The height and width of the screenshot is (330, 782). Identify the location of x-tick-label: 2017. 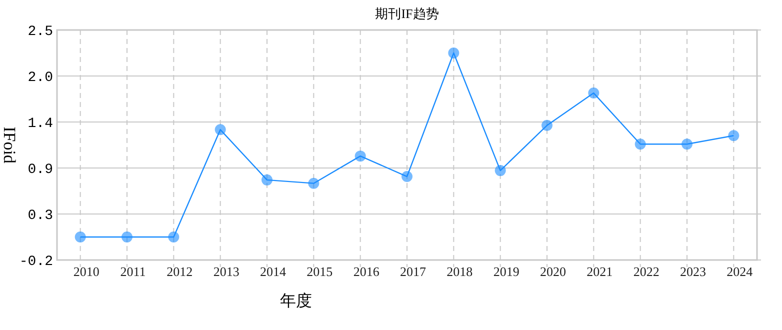
(413, 271).